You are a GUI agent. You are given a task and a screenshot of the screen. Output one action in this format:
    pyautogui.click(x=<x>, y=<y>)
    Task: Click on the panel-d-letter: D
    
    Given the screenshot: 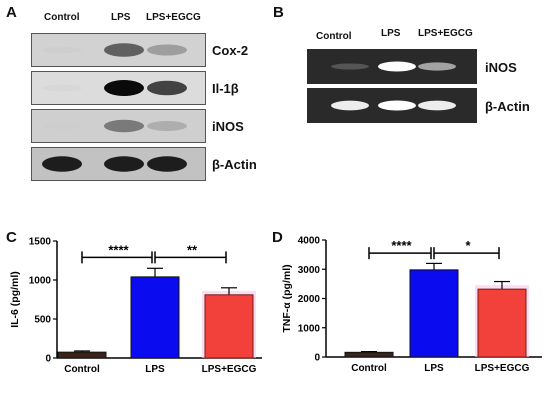 What is the action you would take?
    pyautogui.click(x=277, y=237)
    